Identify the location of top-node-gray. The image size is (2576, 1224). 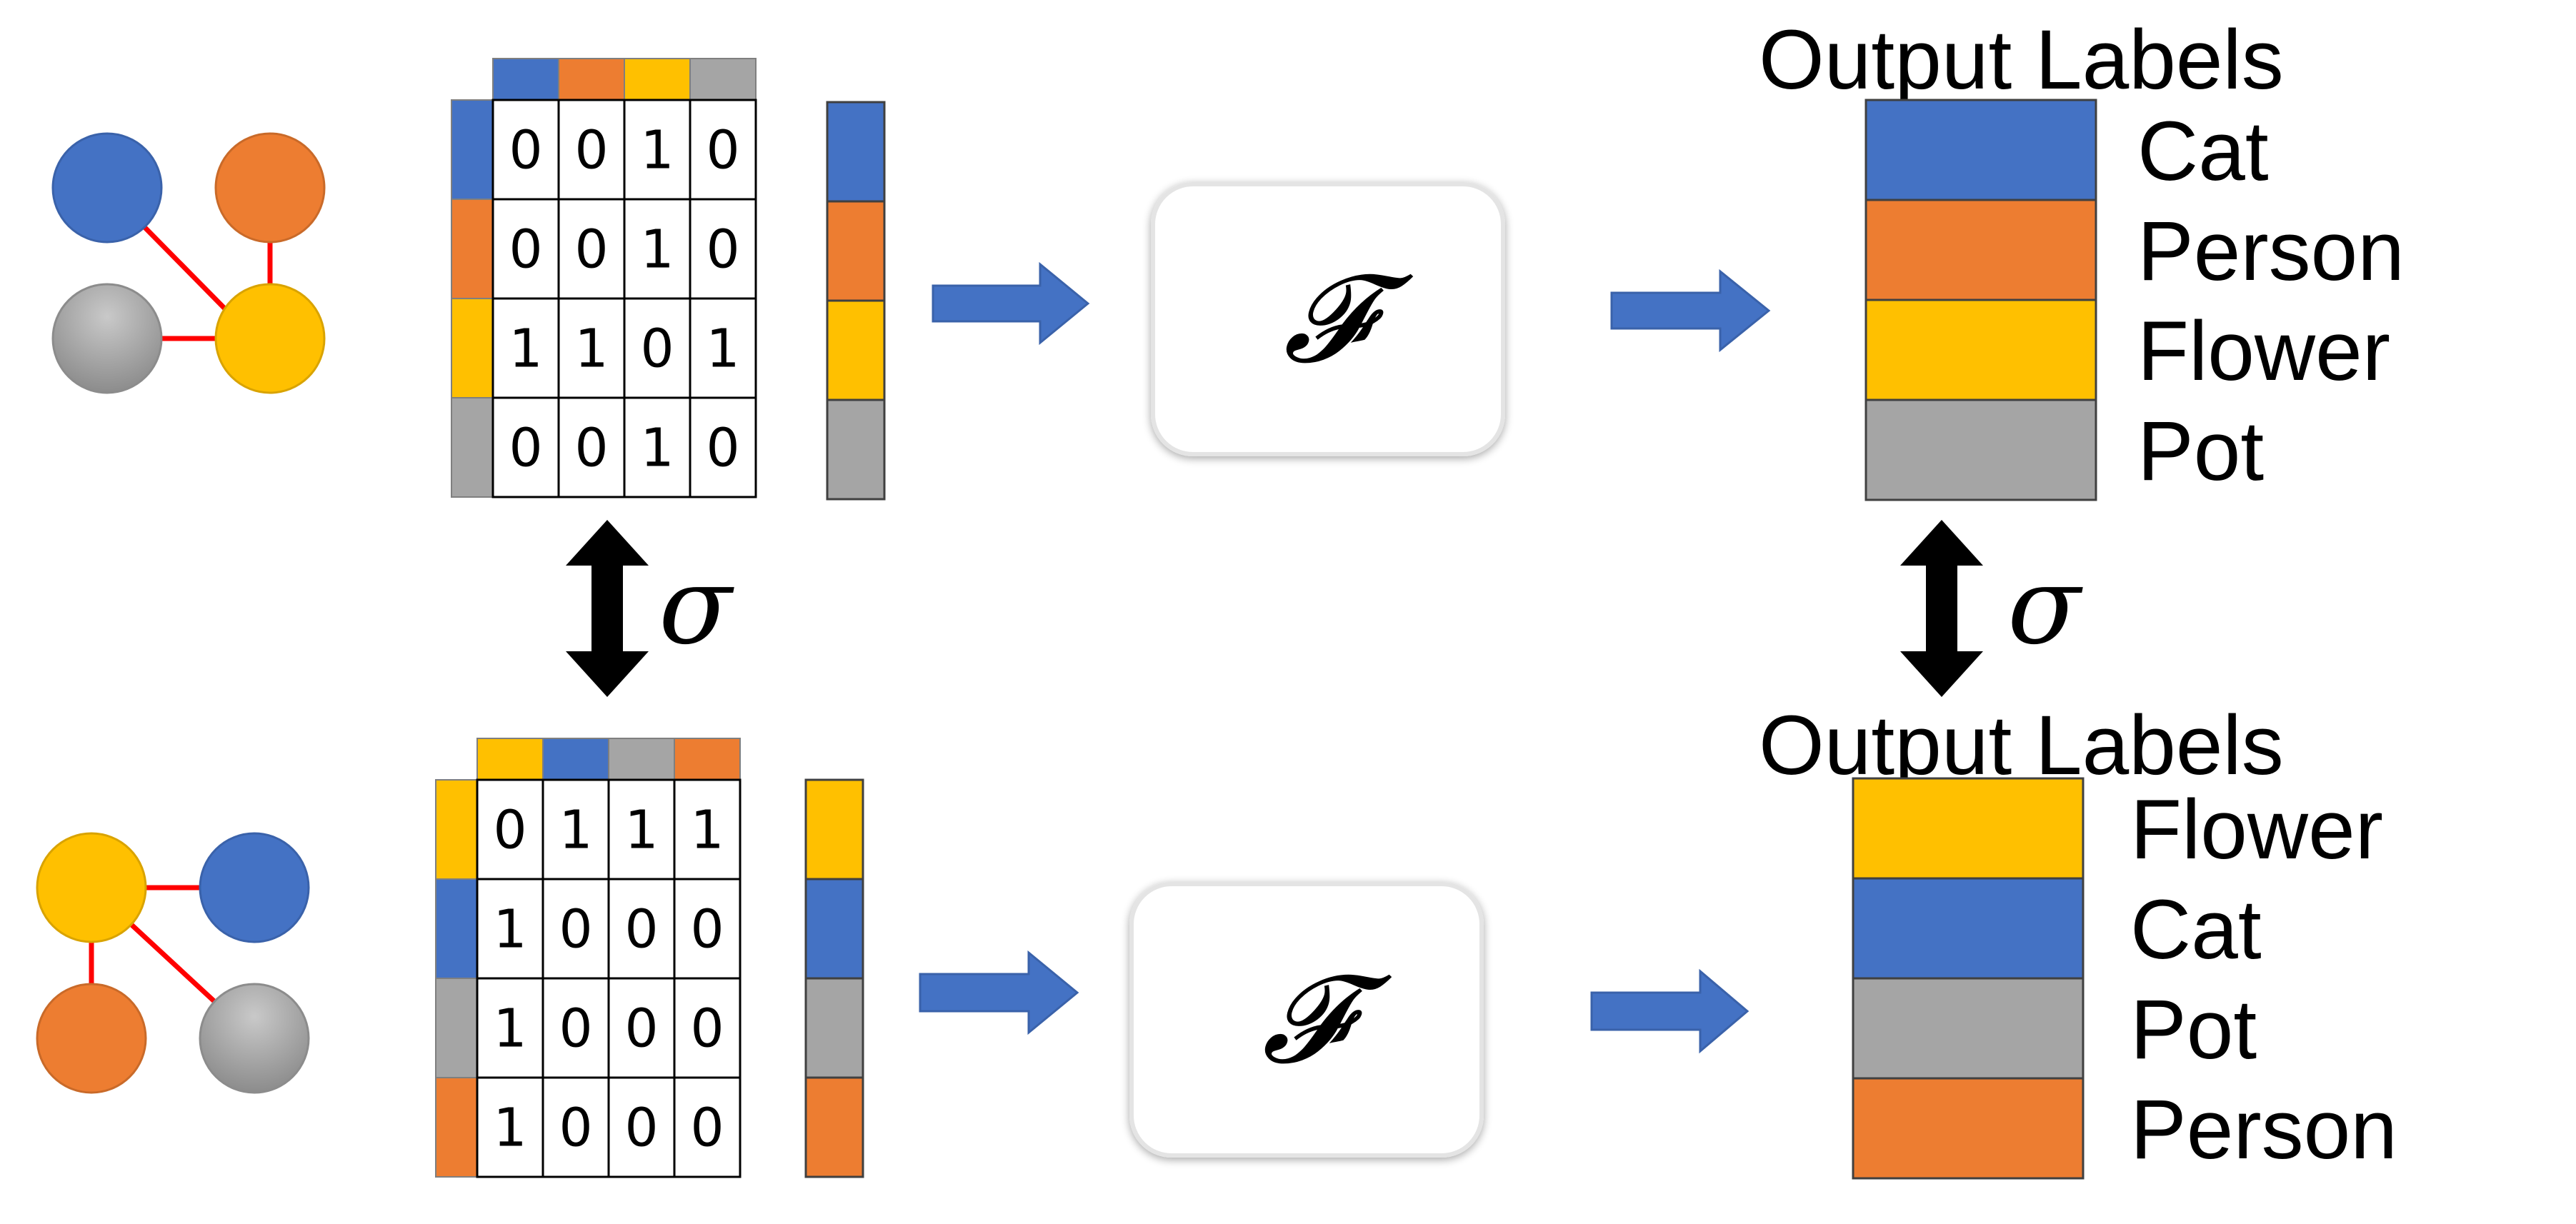
(107, 338).